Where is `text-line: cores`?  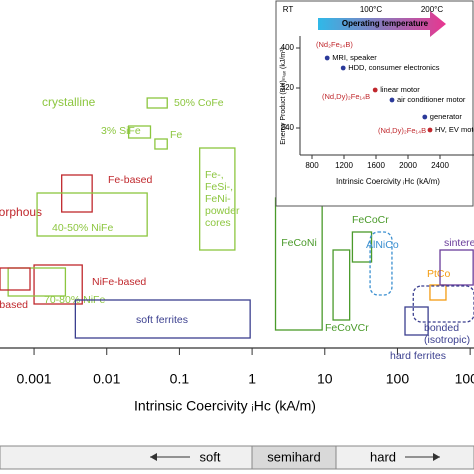
text-line: cores is located at coordinates (218, 223).